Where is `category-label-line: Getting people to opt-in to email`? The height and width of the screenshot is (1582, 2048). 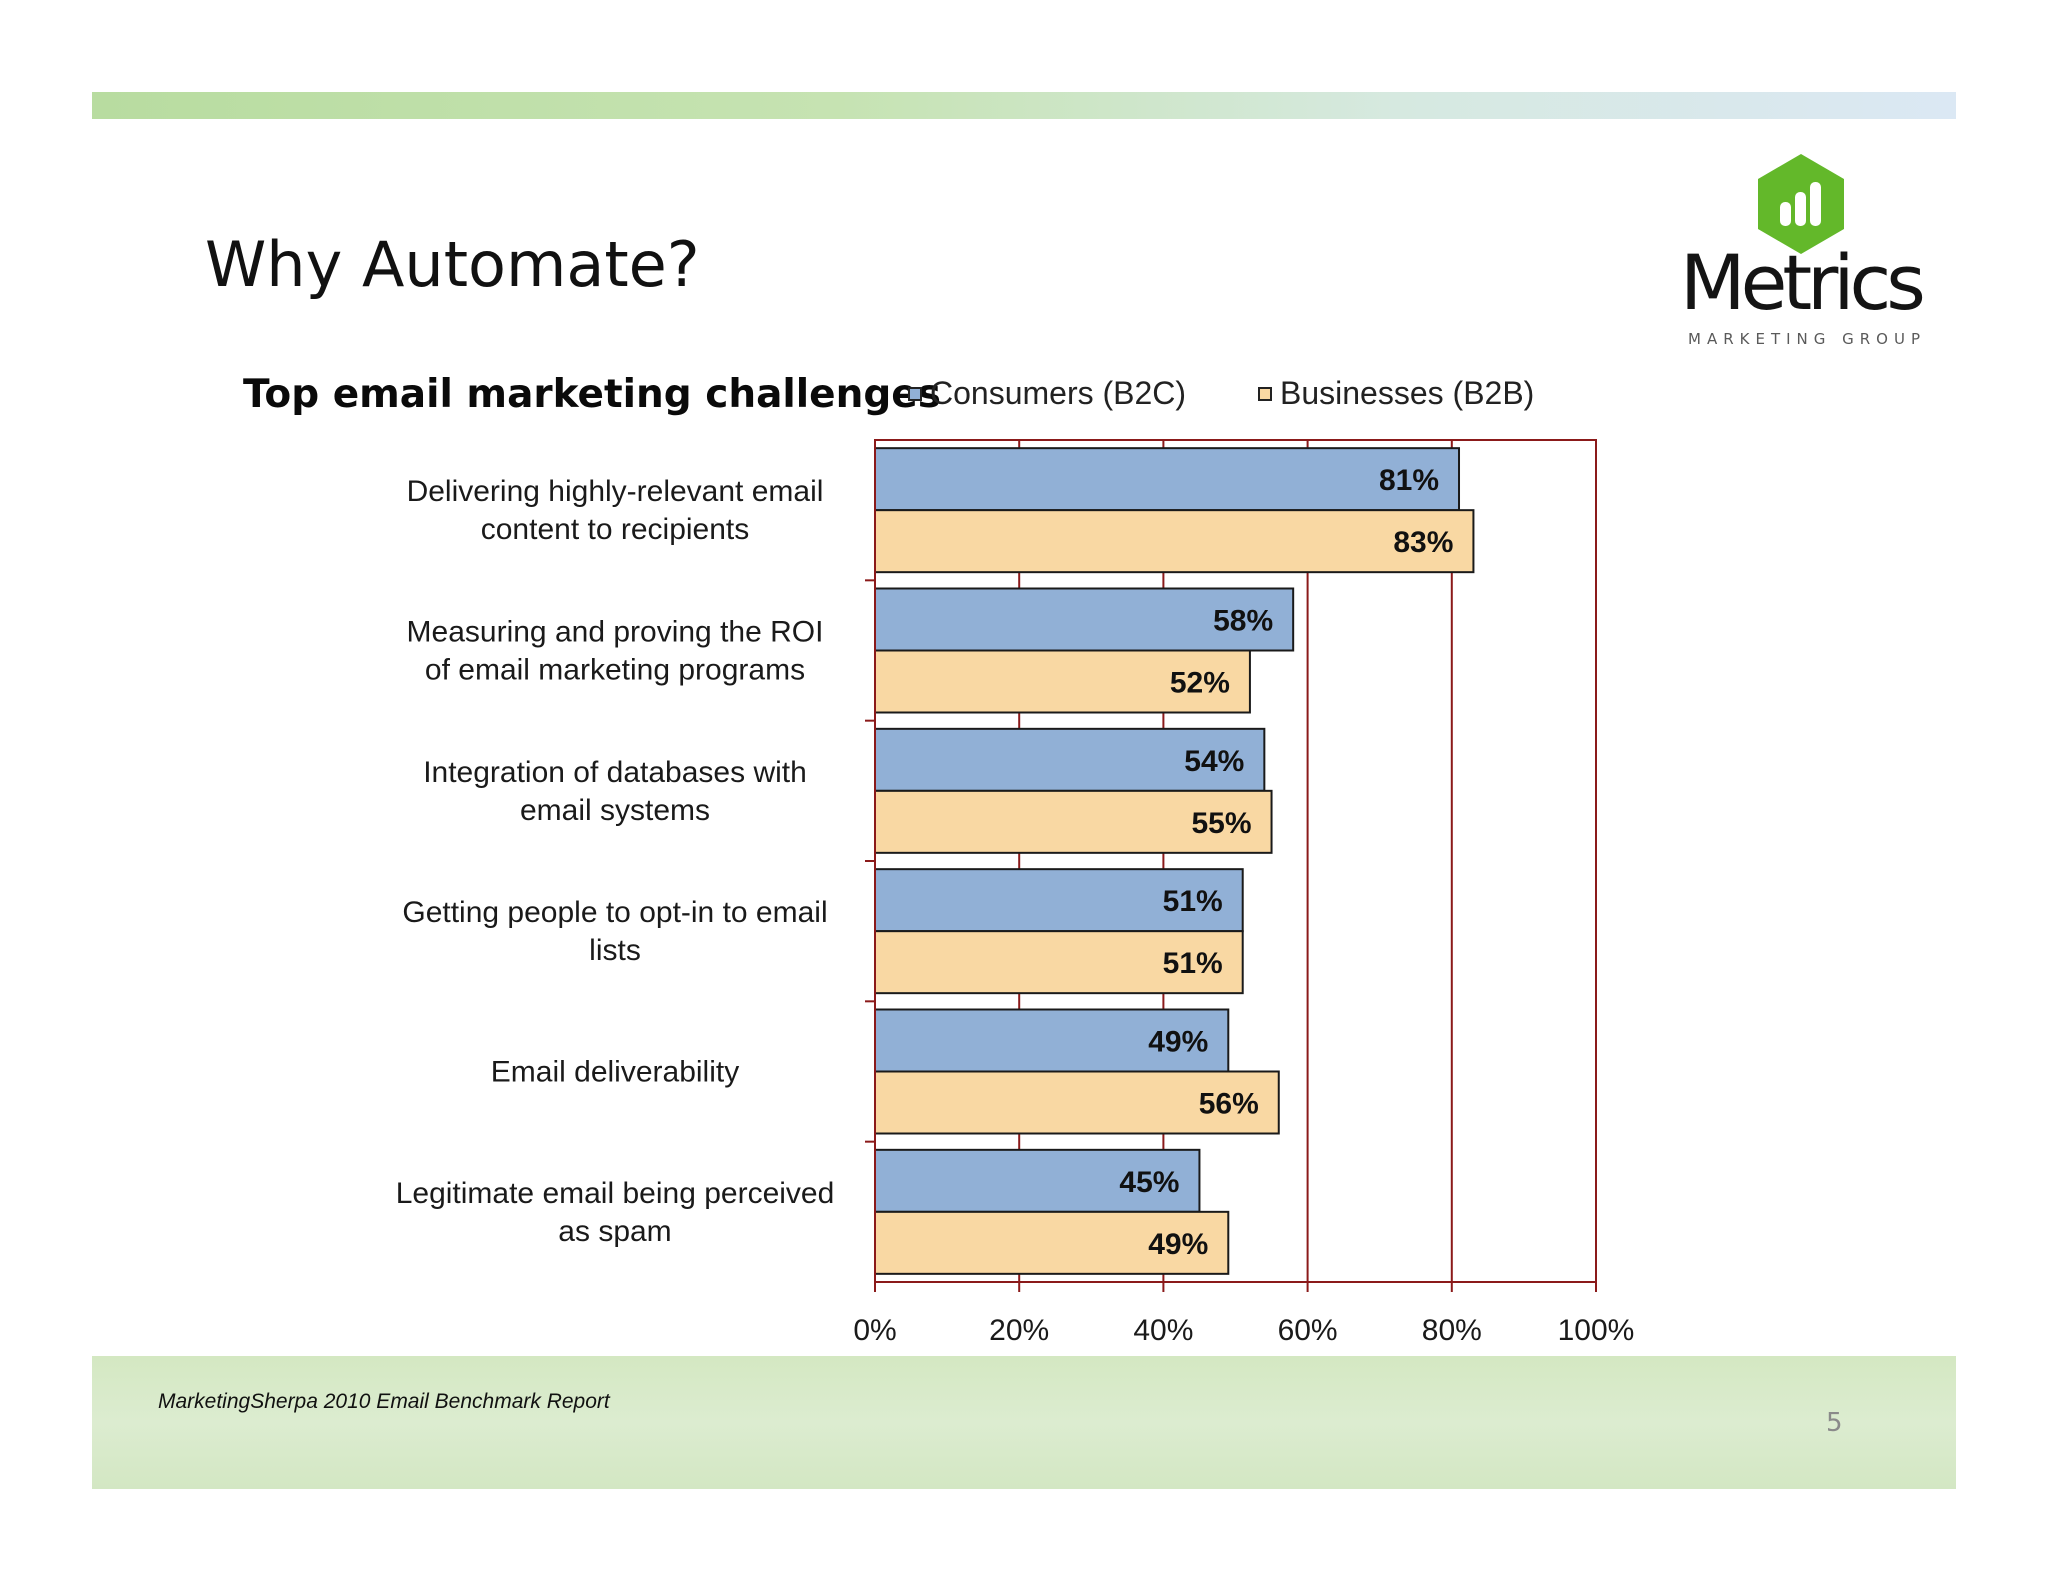 category-label-line: Getting people to opt-in to email is located at coordinates (614, 912).